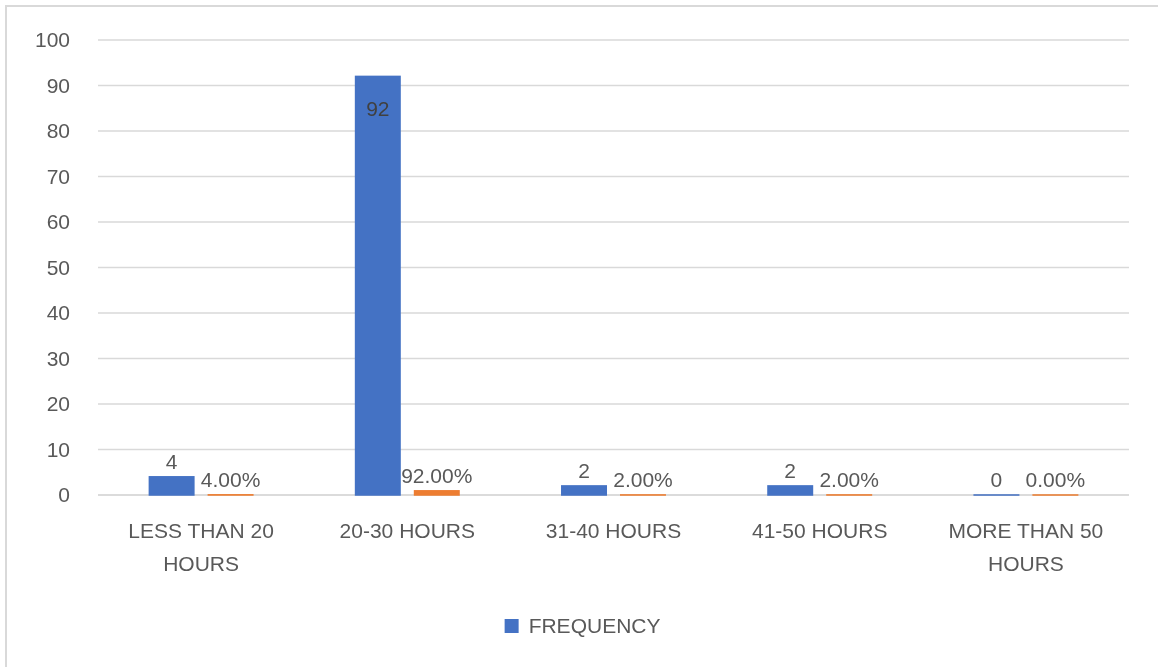  I want to click on data-label: 0.00%, so click(1055, 479).